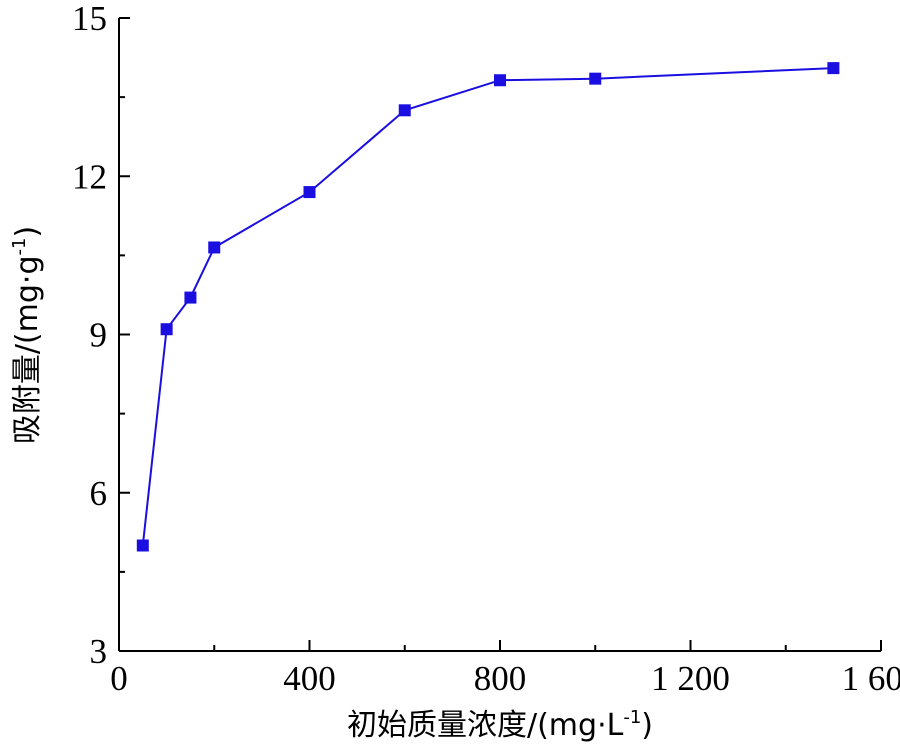  I want to click on x-tick-label: 1 600, so click(871, 678).